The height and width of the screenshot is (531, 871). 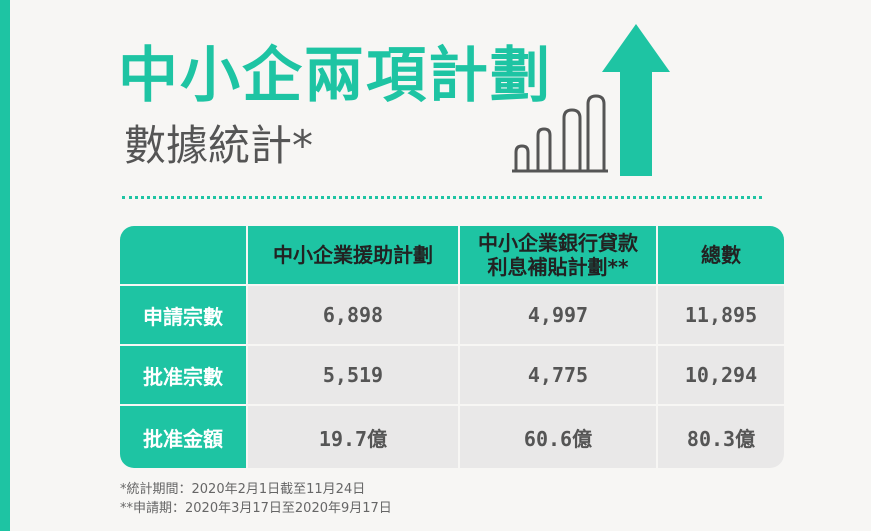 What do you see at coordinates (183, 255) in the screenshot?
I see `table-corner` at bounding box center [183, 255].